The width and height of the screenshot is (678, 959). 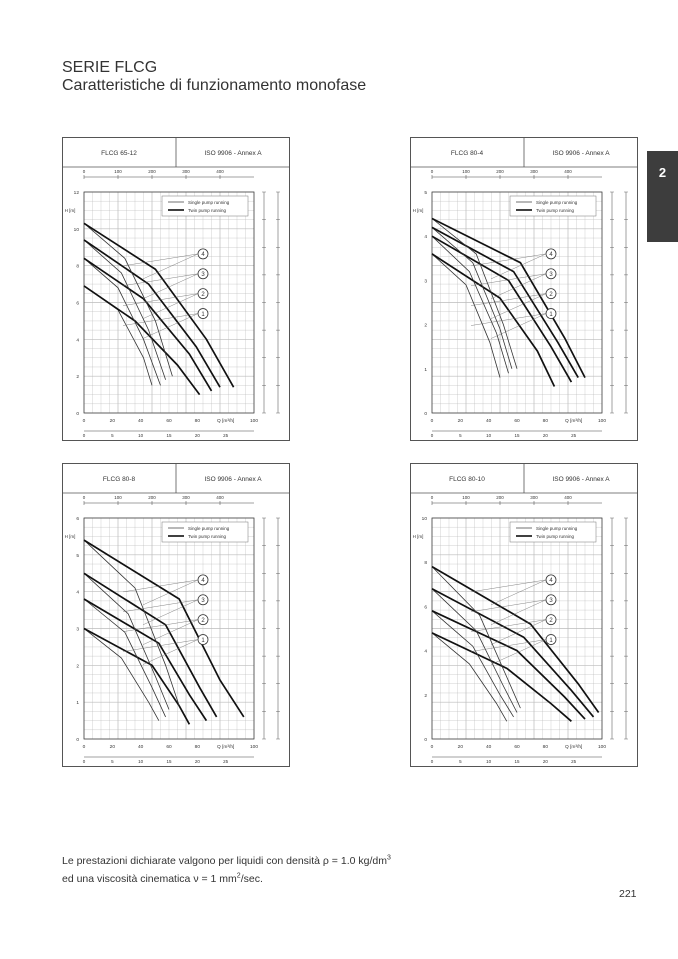 I want to click on bottom-tick-label: 20, so click(x=198, y=761).